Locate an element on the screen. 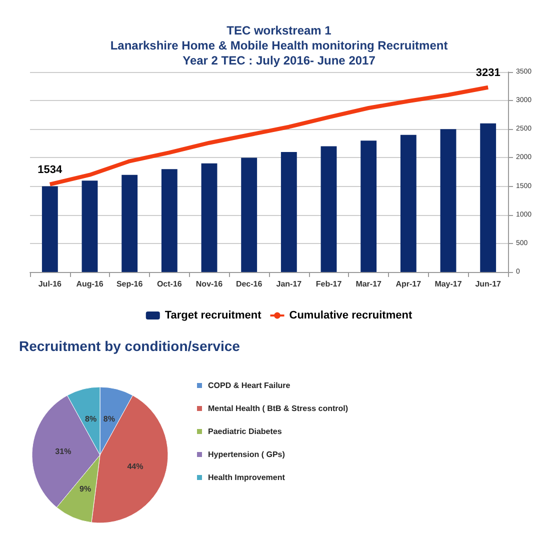 The width and height of the screenshot is (558, 533). data-label: 9% is located at coordinates (86, 489).